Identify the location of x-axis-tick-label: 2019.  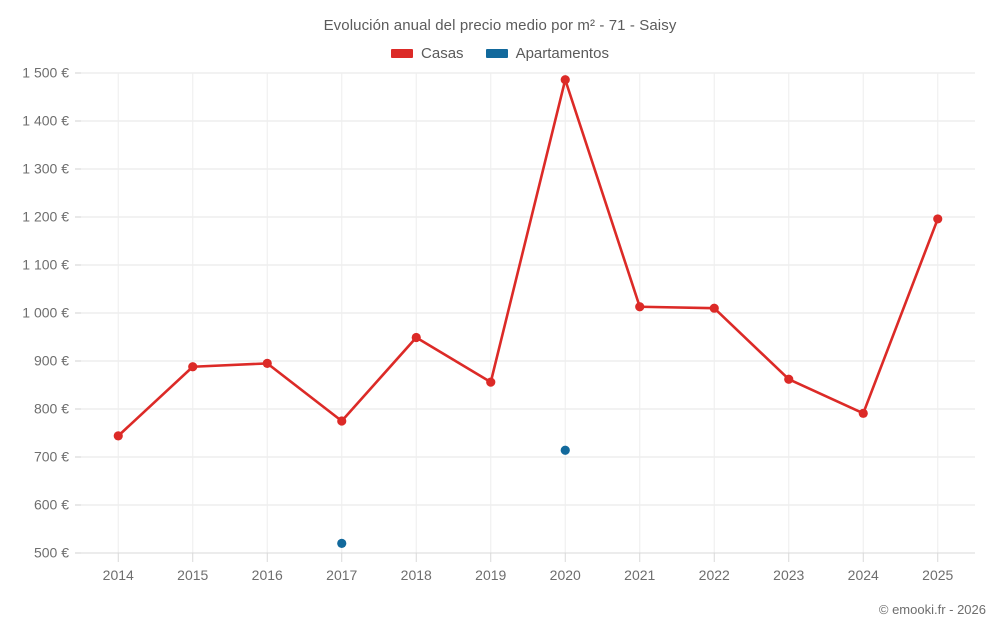
(490, 575).